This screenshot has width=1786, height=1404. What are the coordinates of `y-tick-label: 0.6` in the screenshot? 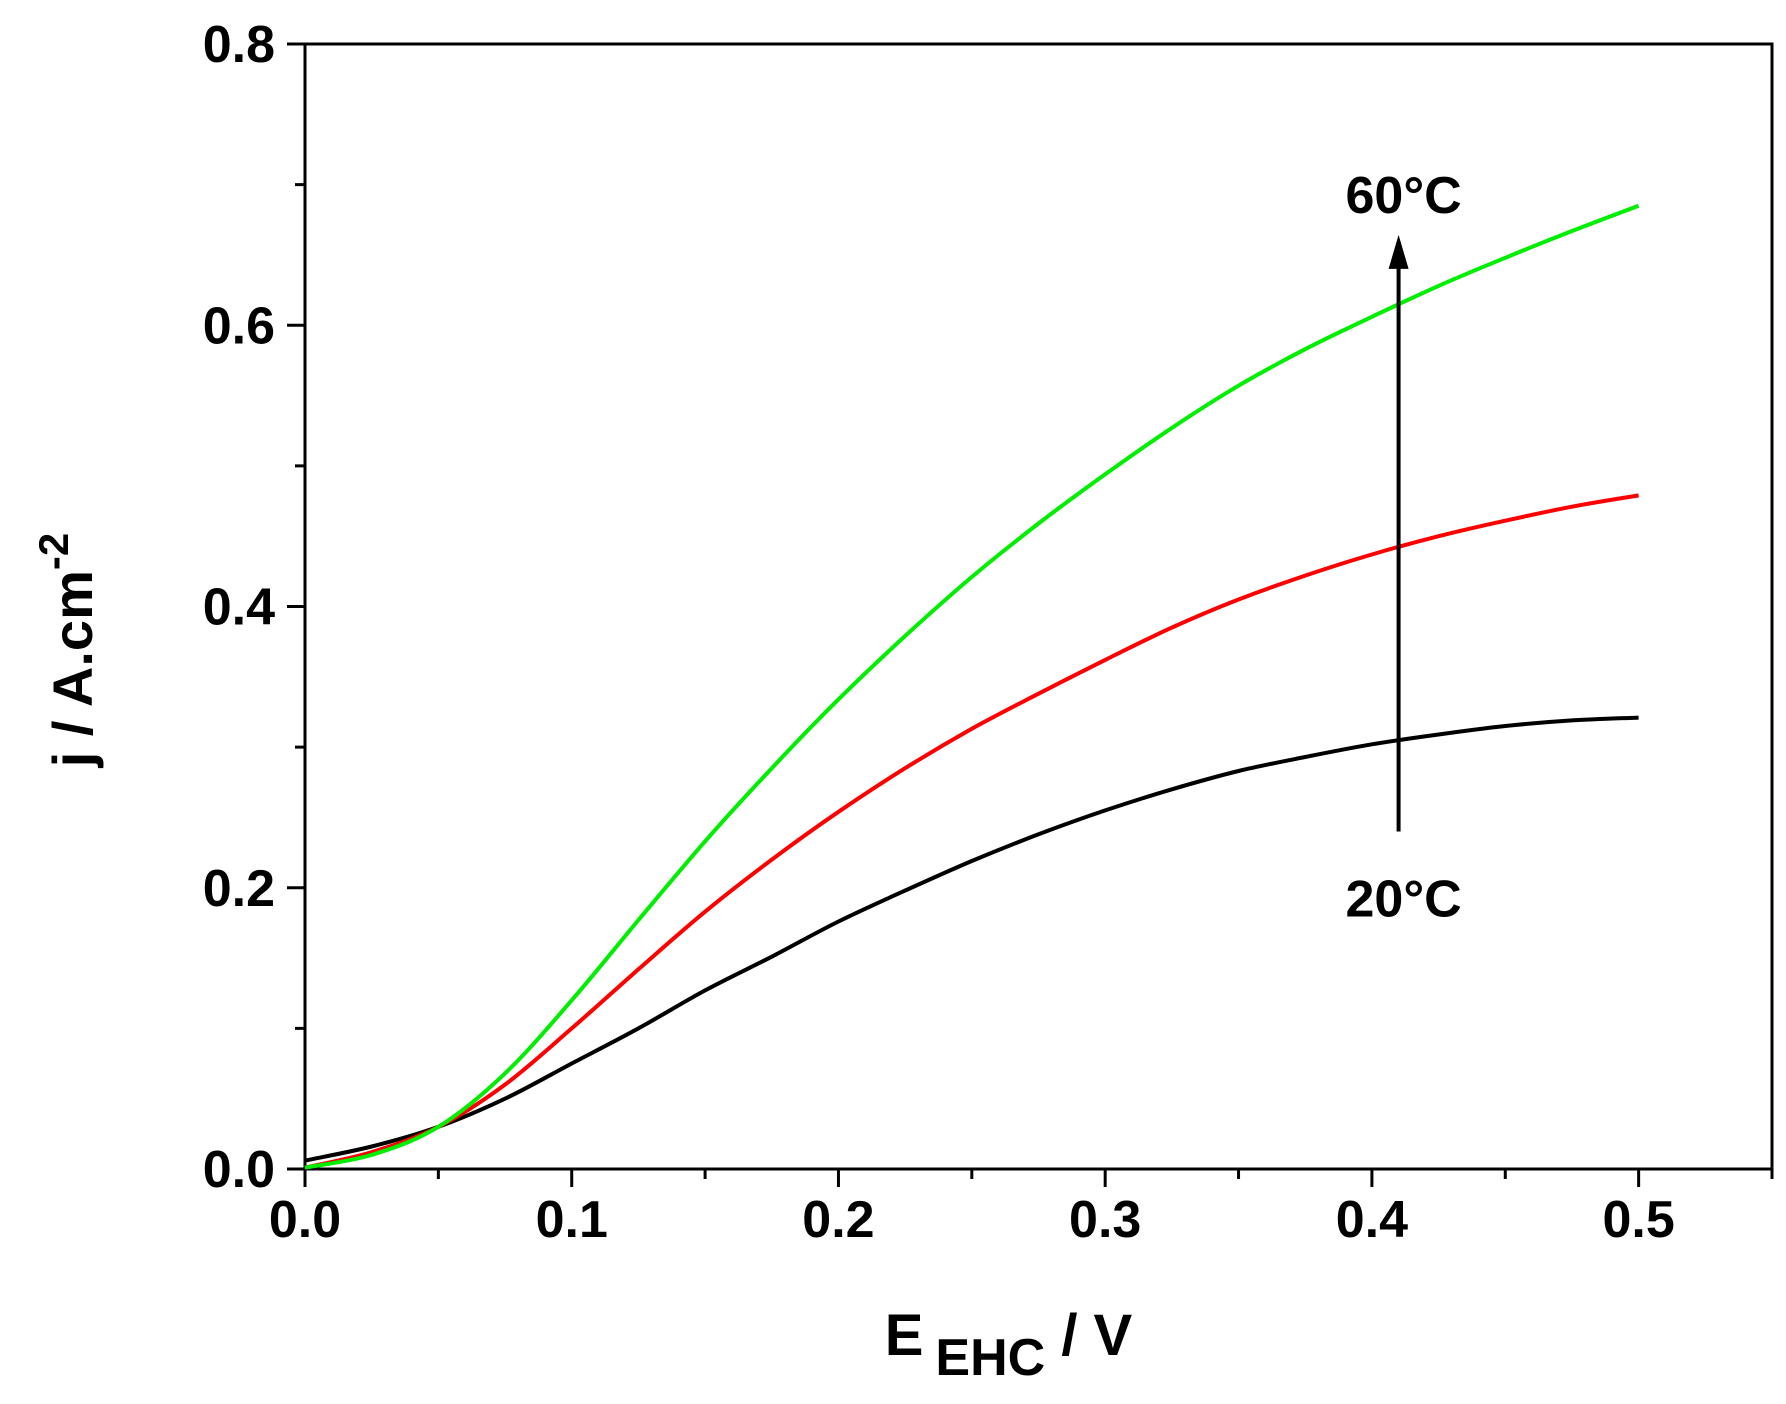 It's located at (239, 326).